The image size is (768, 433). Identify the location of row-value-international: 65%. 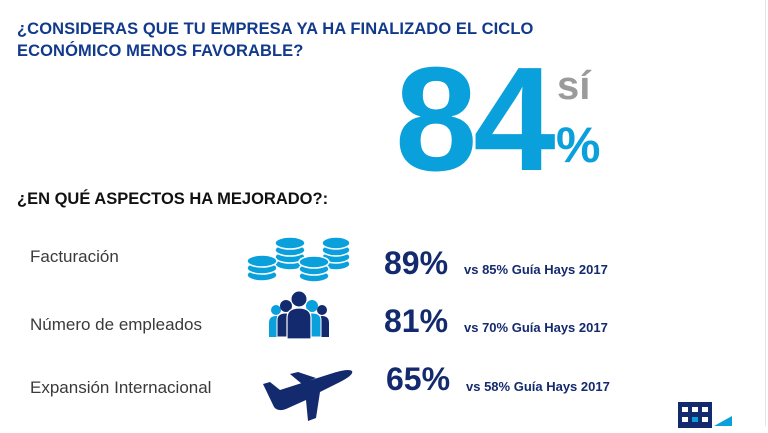
(418, 379).